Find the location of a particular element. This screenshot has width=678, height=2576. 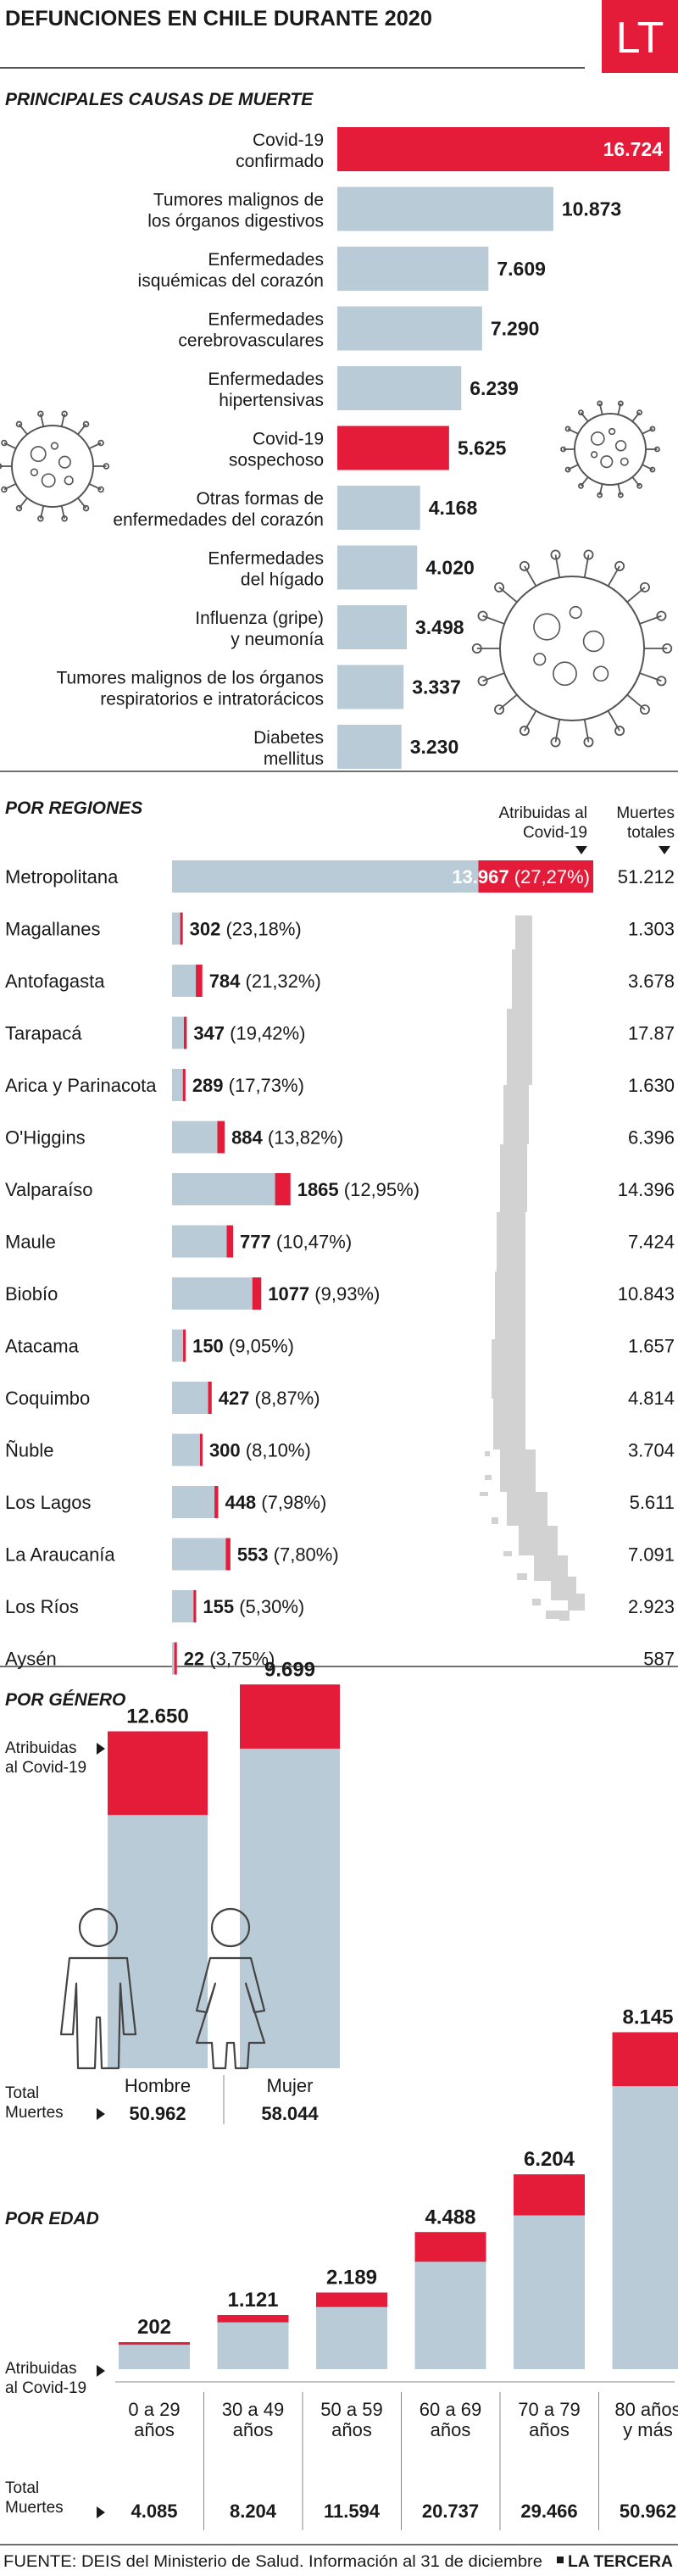

region-label: Aysén is located at coordinates (31, 1659).